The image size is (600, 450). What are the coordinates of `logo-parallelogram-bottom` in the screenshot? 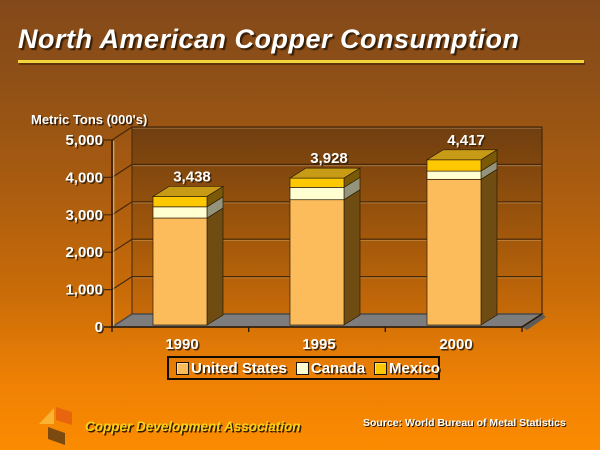 It's located at (56, 436).